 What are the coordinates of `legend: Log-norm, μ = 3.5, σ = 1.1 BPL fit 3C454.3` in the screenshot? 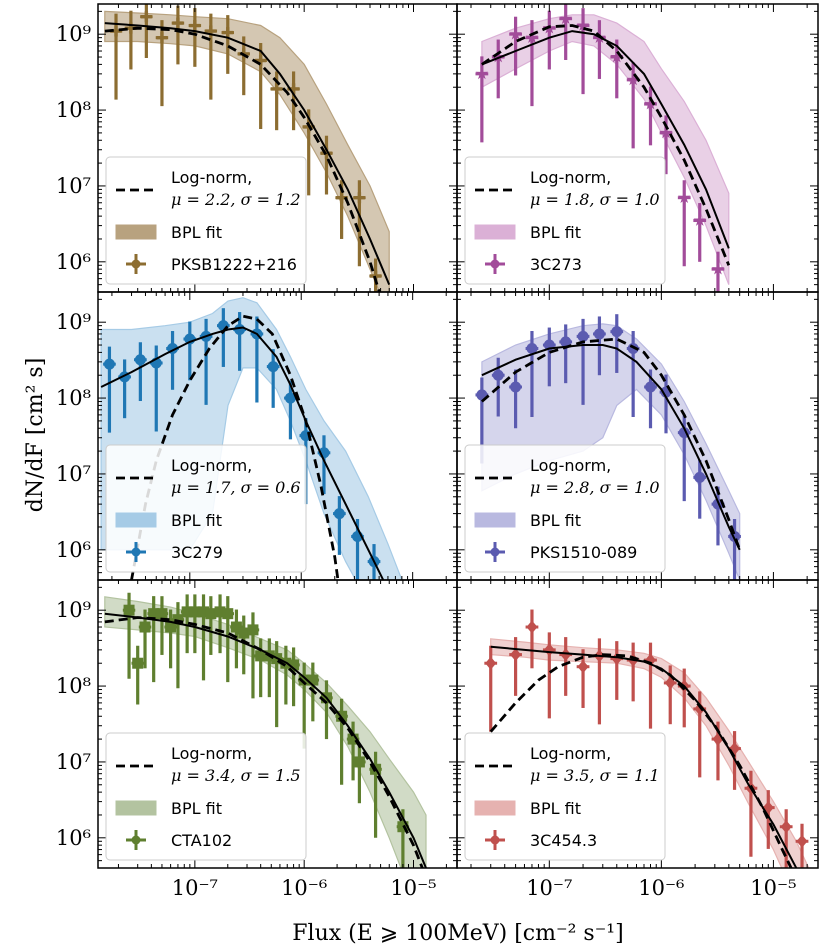 It's located at (565, 796).